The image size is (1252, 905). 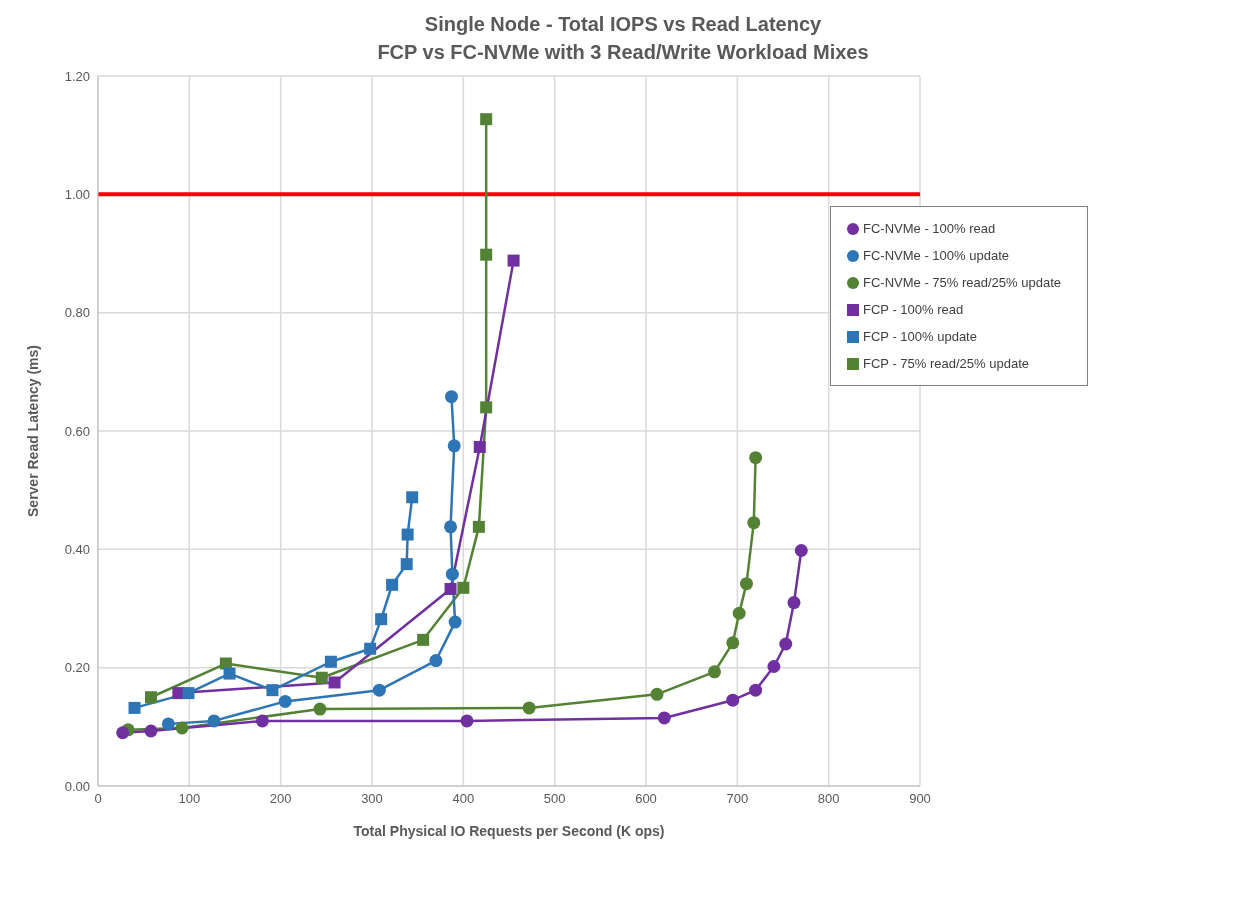 What do you see at coordinates (828, 799) in the screenshot?
I see `x-tick-label: 800` at bounding box center [828, 799].